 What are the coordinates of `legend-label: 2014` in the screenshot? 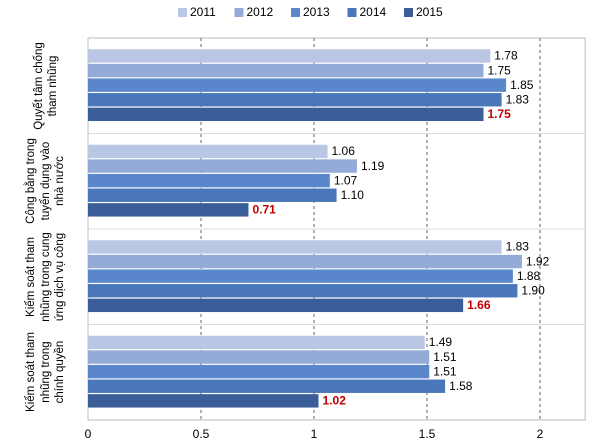 It's located at (373, 12).